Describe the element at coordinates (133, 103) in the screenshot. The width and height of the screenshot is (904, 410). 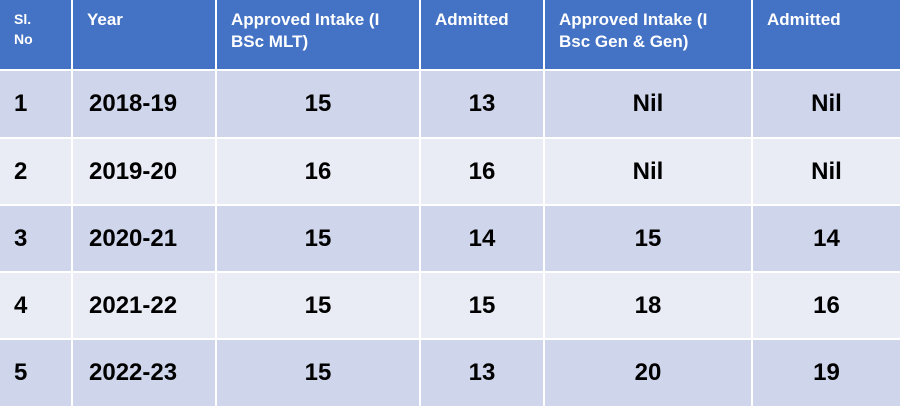
I see `table-cell-text: 2018-19` at that location.